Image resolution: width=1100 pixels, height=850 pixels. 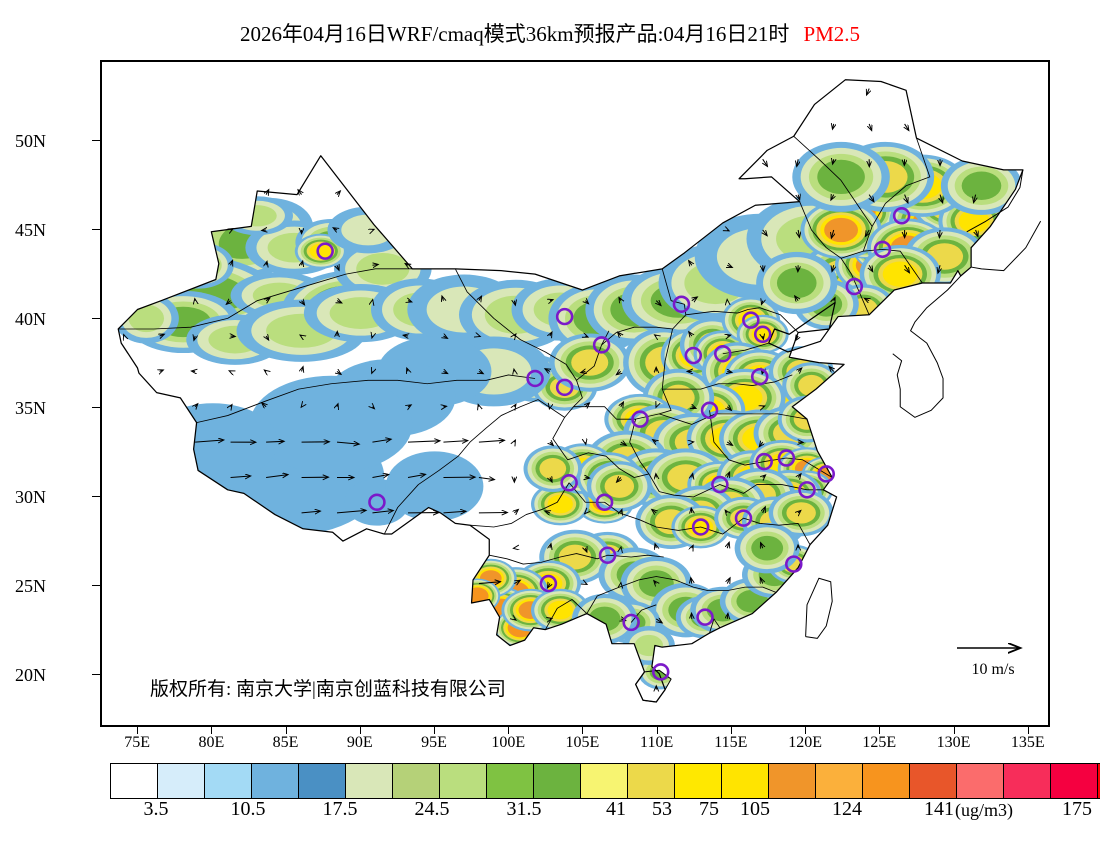 What do you see at coordinates (755, 809) in the screenshot?
I see `colorbar-tick-label: 105` at bounding box center [755, 809].